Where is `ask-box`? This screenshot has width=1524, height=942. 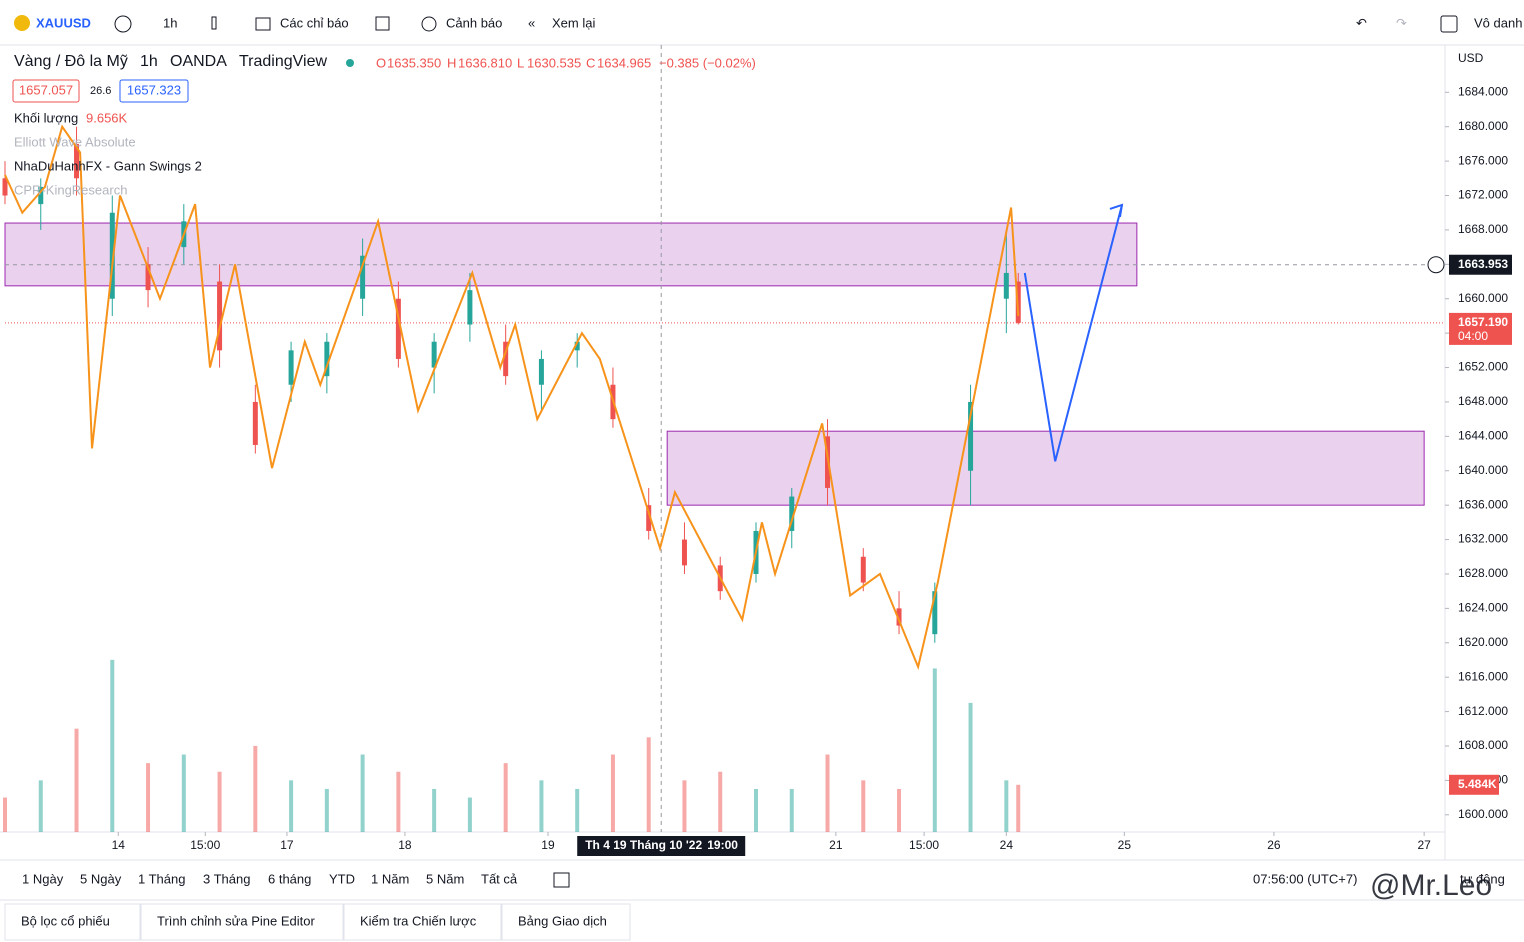
ask-box is located at coordinates (154, 91).